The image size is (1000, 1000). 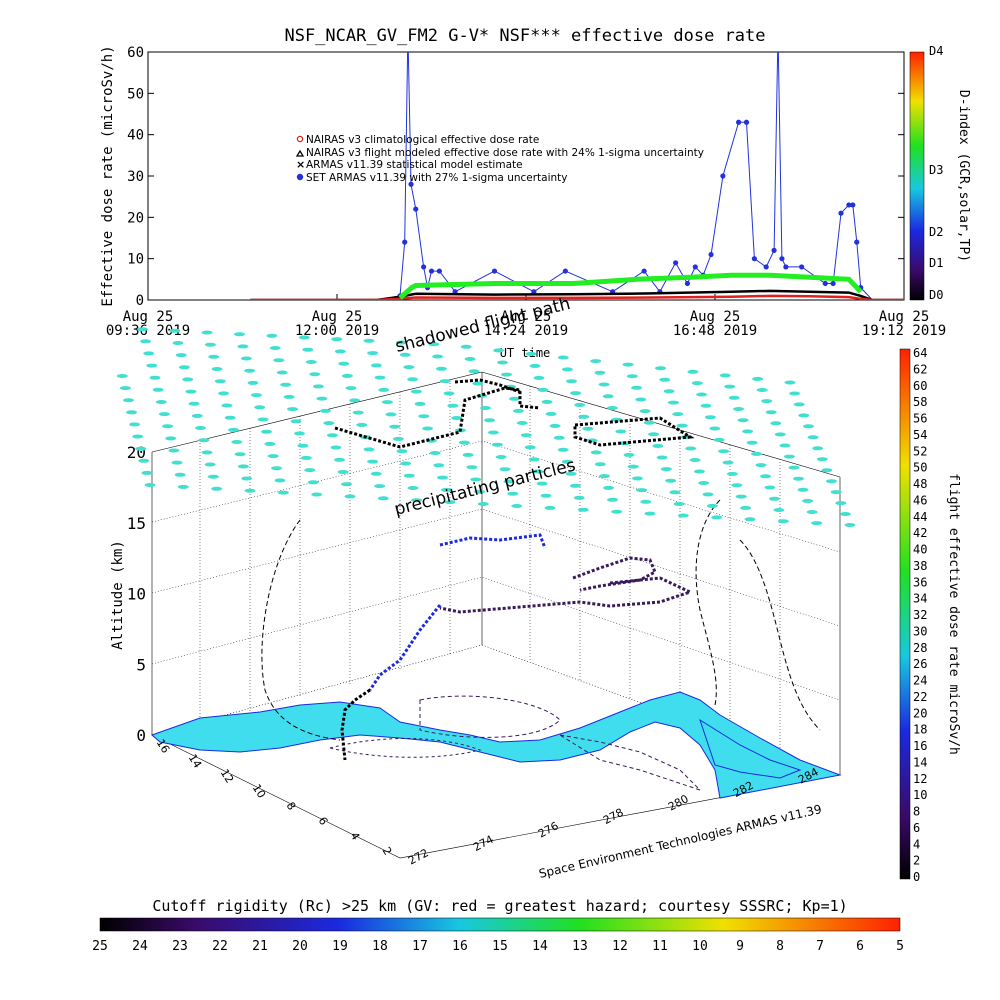 I want to click on dose-rate-tick-label: 32, so click(x=920, y=615).